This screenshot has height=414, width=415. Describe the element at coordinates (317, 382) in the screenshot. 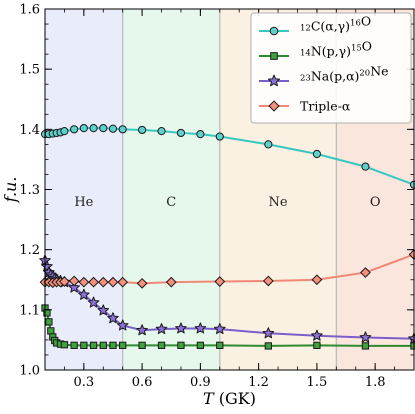

I see `x-tick-label: 1.5` at that location.